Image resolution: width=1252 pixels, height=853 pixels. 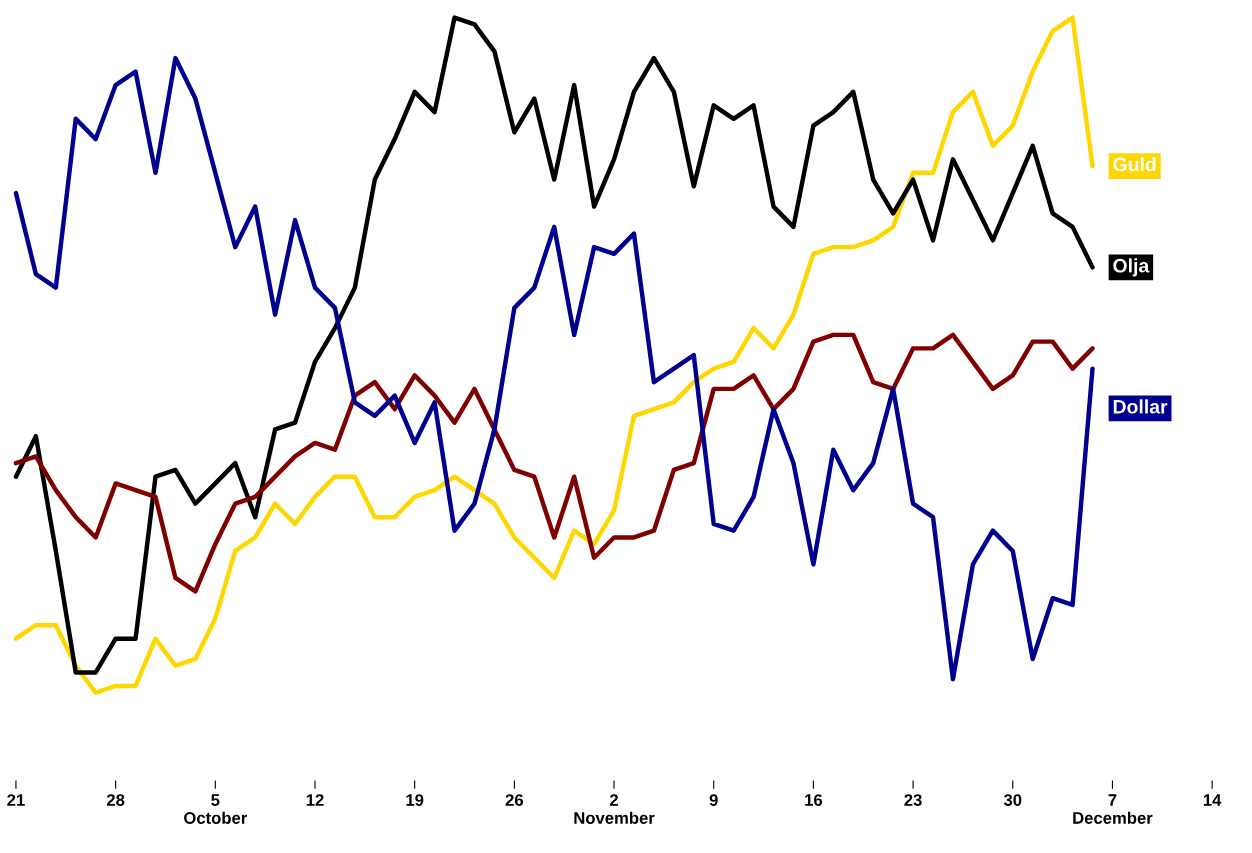 I want to click on x-tick-label: 21, so click(x=16, y=800).